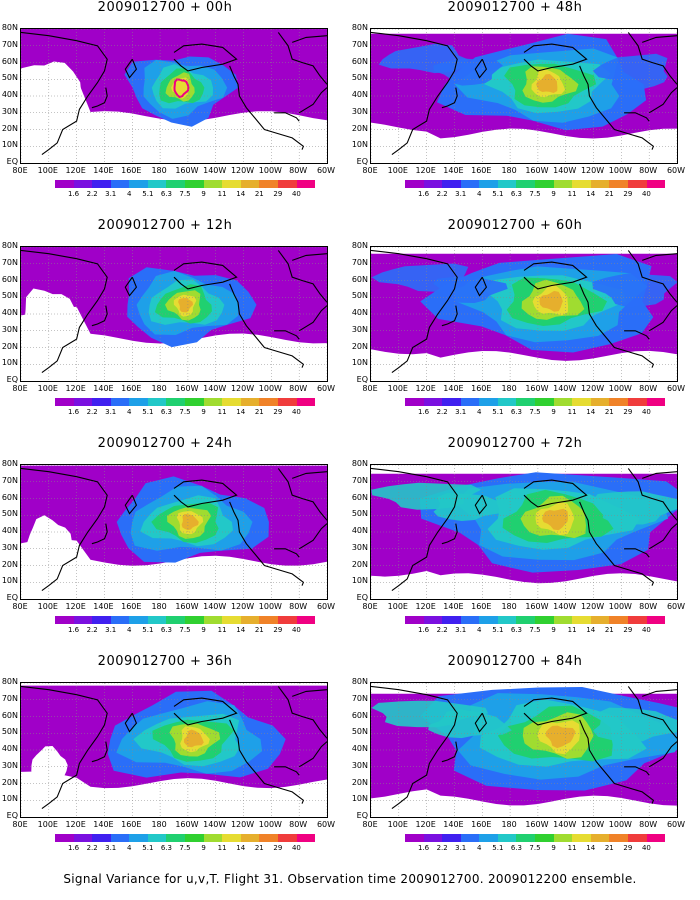  What do you see at coordinates (185, 195) in the screenshot?
I see `colorbar-labels: 1.6 2.2 3.1 4 5.1 6.3 7.5 9 11 14 21 29 40` at bounding box center [185, 195].